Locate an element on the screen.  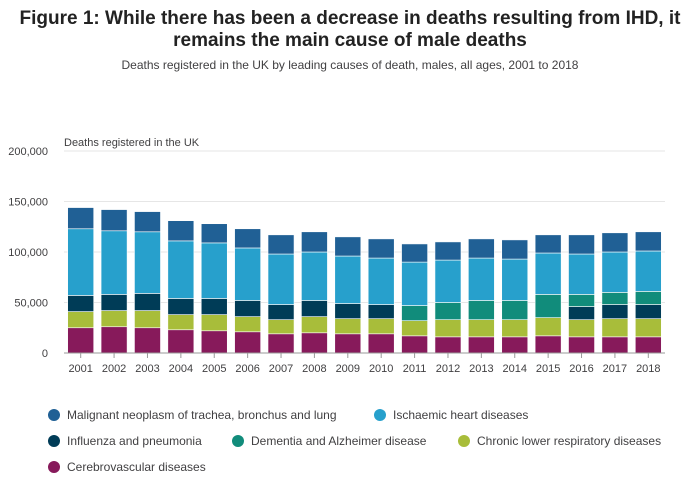
bar-stack-2017 is located at coordinates (615, 293).